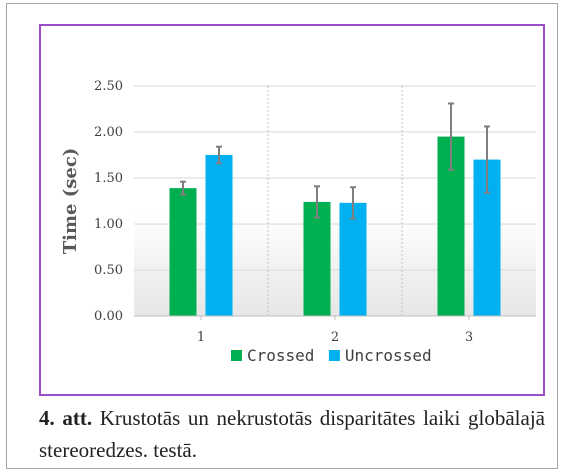 The height and width of the screenshot is (476, 566). I want to click on x-tick-label: 1, so click(201, 337).